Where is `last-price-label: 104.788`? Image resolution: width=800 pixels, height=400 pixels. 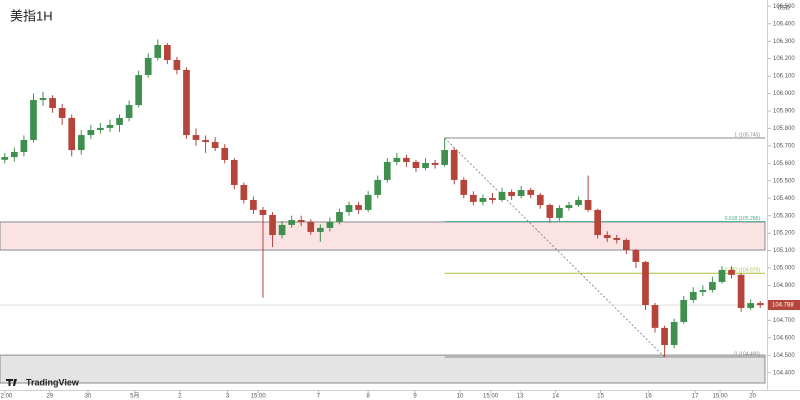 last-price-label: 104.788 is located at coordinates (783, 306).